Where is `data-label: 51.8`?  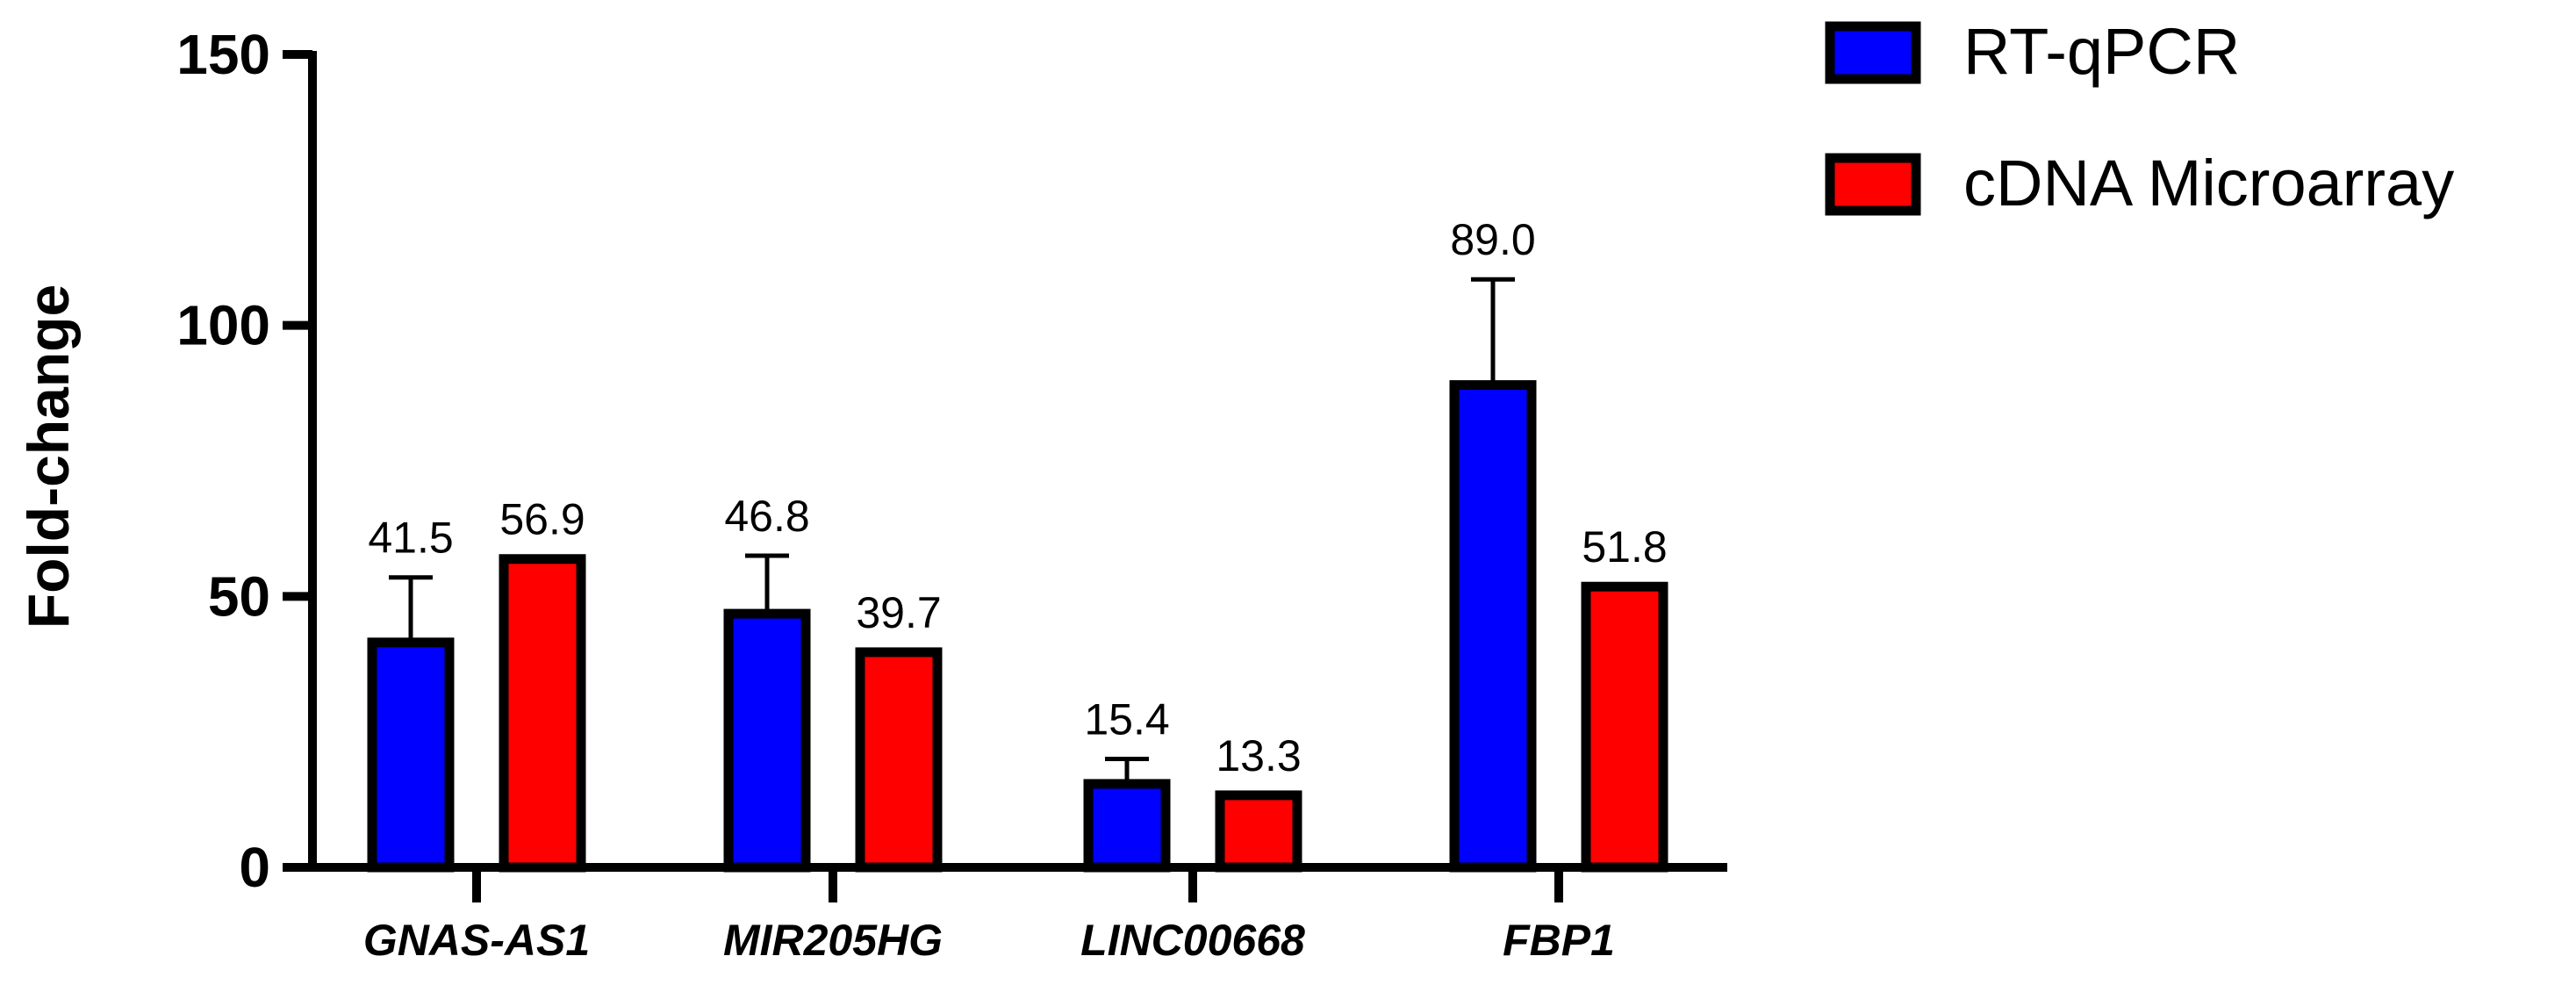 data-label: 51.8 is located at coordinates (1624, 547).